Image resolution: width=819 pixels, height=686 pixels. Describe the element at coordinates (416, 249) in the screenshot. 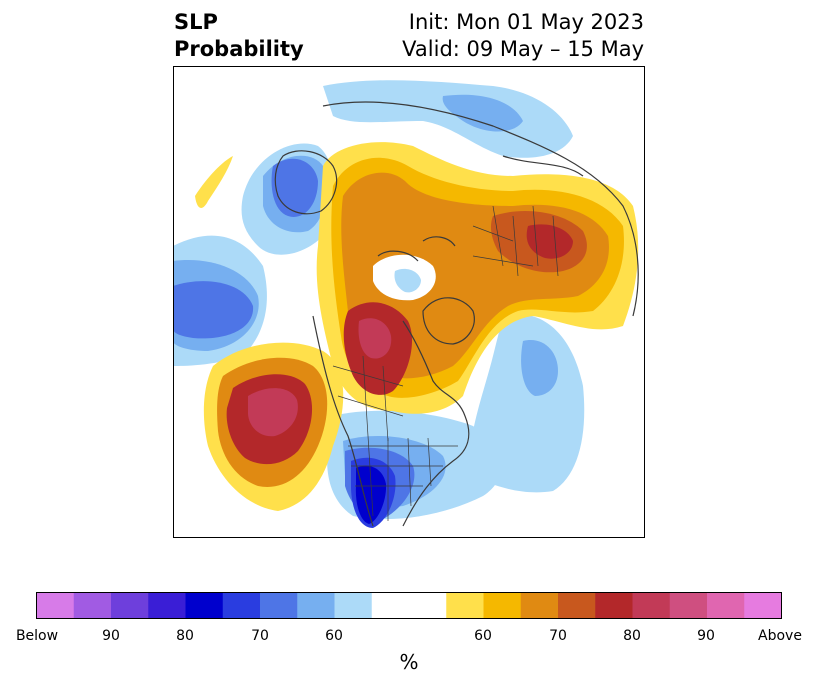

I see `arctic-islands-outline` at that location.